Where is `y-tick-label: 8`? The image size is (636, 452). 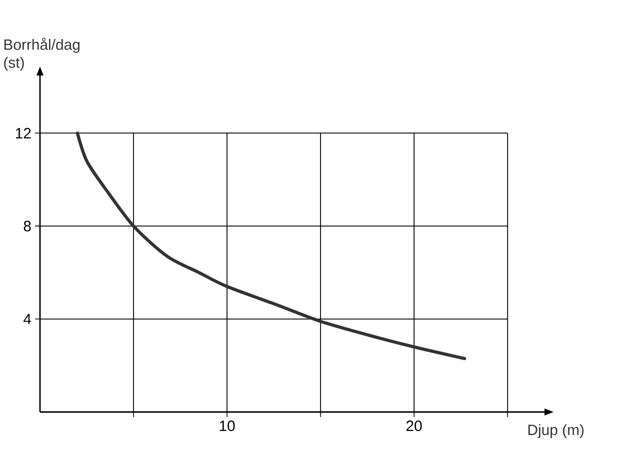 y-tick-label: 8 is located at coordinates (27, 226).